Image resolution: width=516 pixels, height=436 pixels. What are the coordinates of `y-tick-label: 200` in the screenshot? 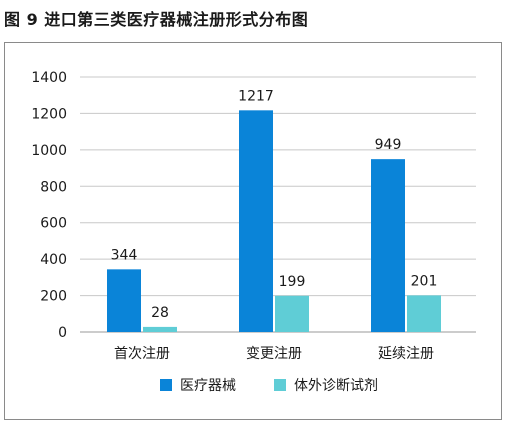 It's located at (53, 297).